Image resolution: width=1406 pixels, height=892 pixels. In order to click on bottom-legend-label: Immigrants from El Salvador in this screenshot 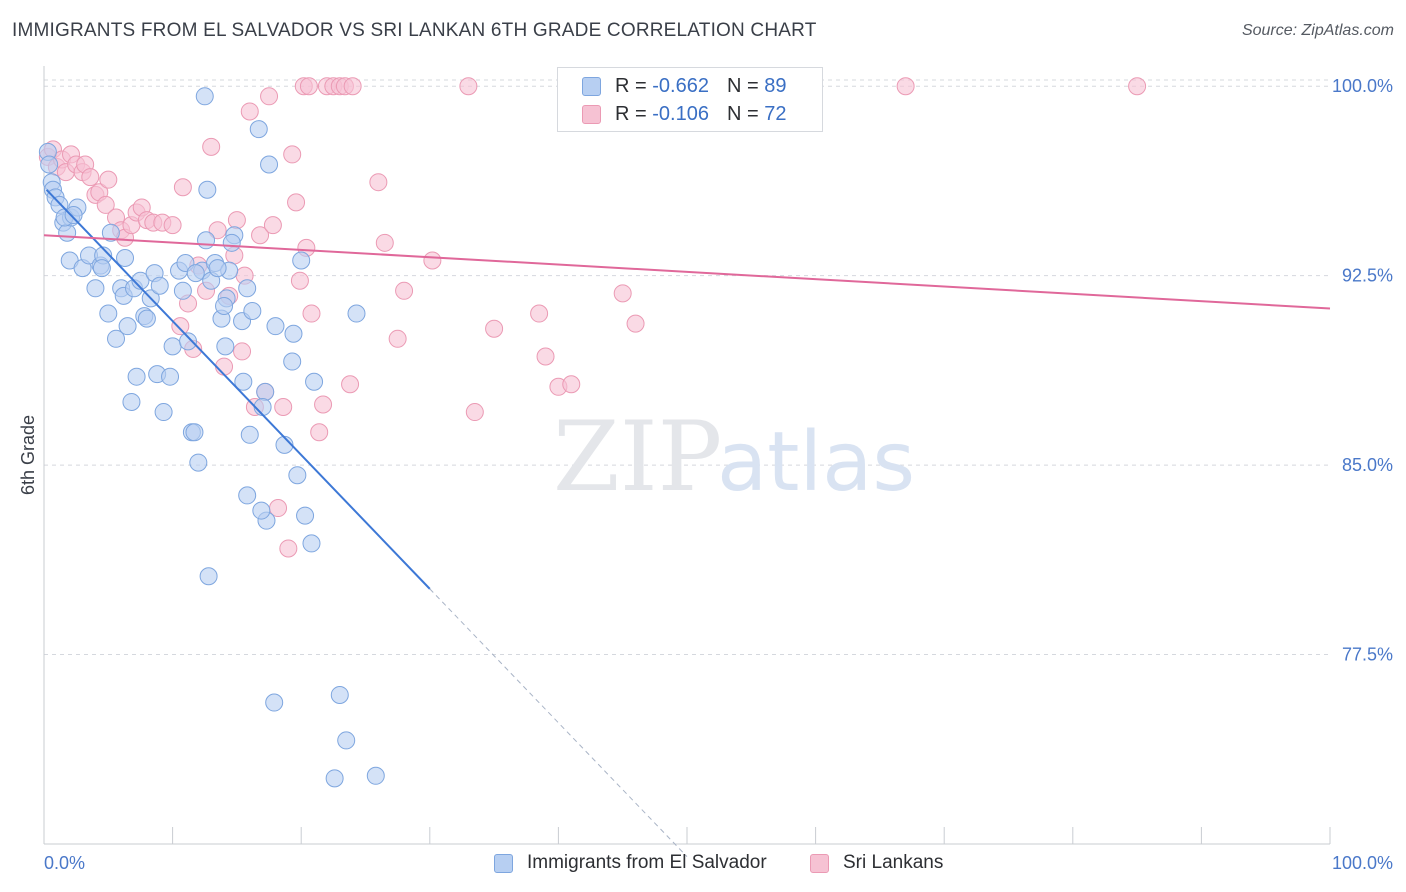, I will do `click(647, 862)`.